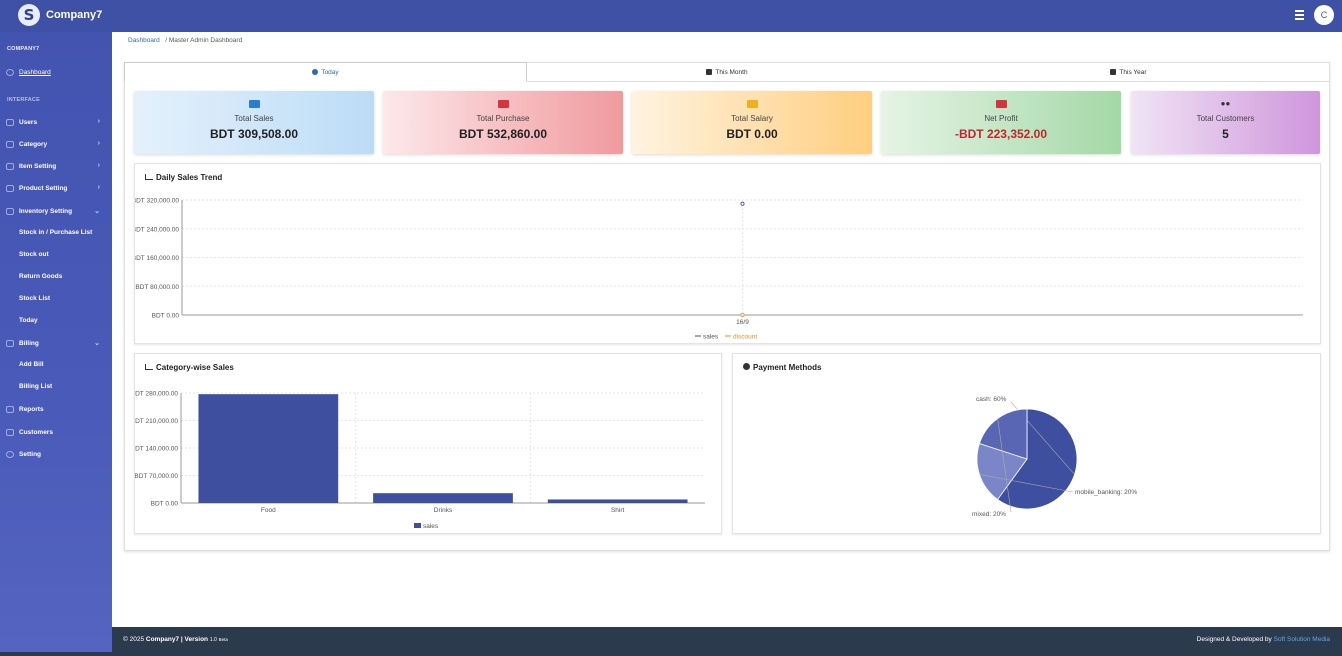 Image resolution: width=1342 pixels, height=656 pixels. What do you see at coordinates (156, 449) in the screenshot?
I see `y-tick-label: BDT 140,000.00` at bounding box center [156, 449].